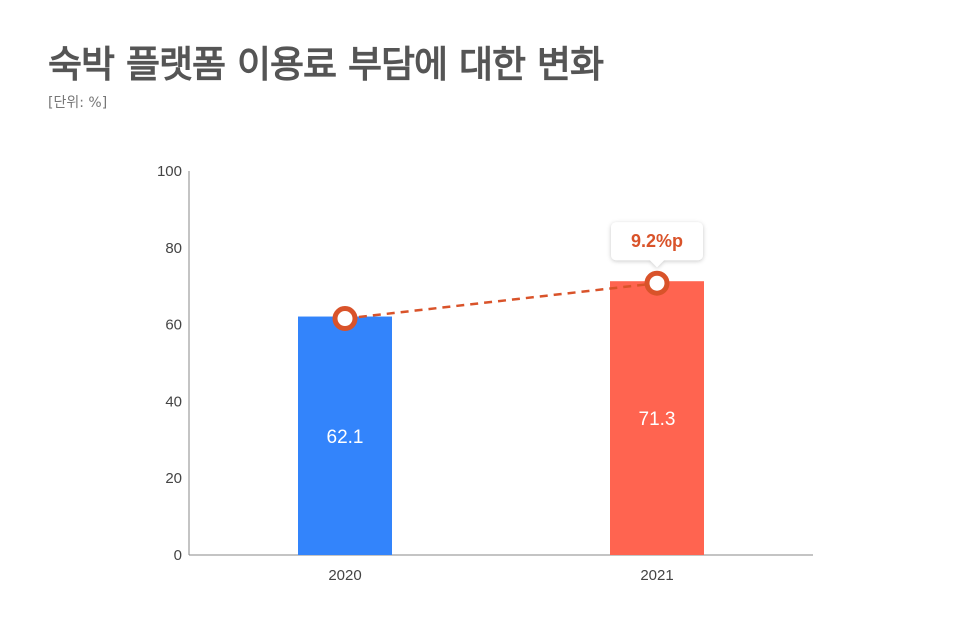 The height and width of the screenshot is (644, 966). I want to click on y-tick-label: 0, so click(178, 555).